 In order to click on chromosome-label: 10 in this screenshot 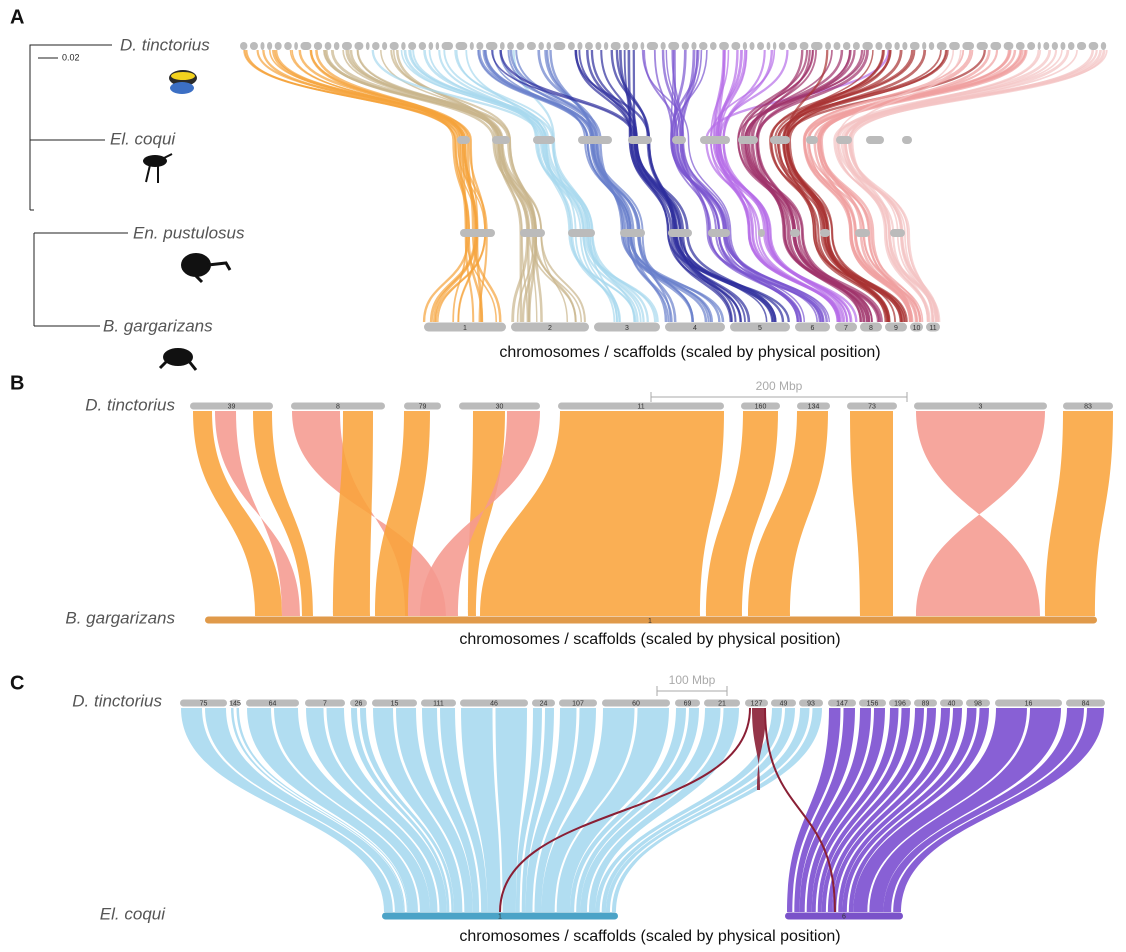, I will do `click(917, 328)`.